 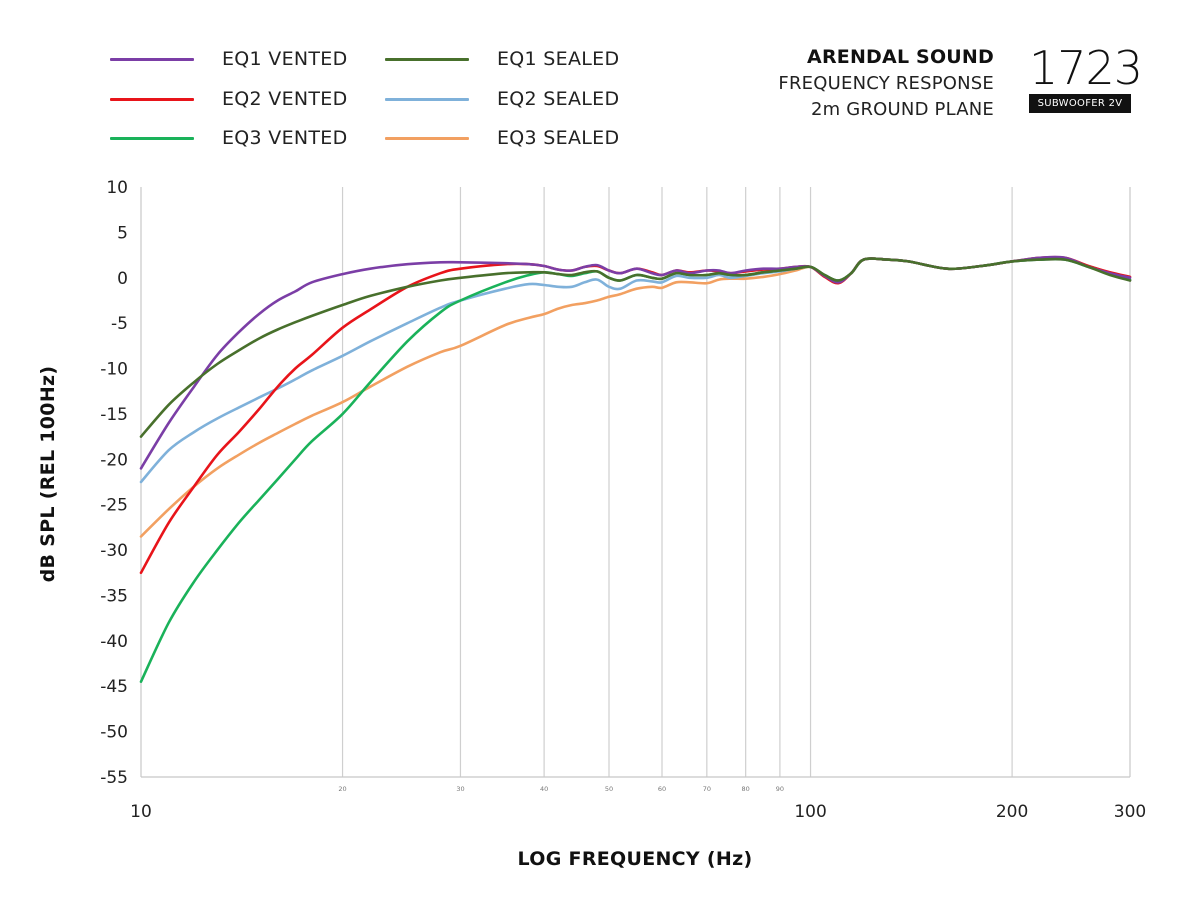 I want to click on y-axis-title: dB SPL (REL 100Hz), so click(x=48, y=474).